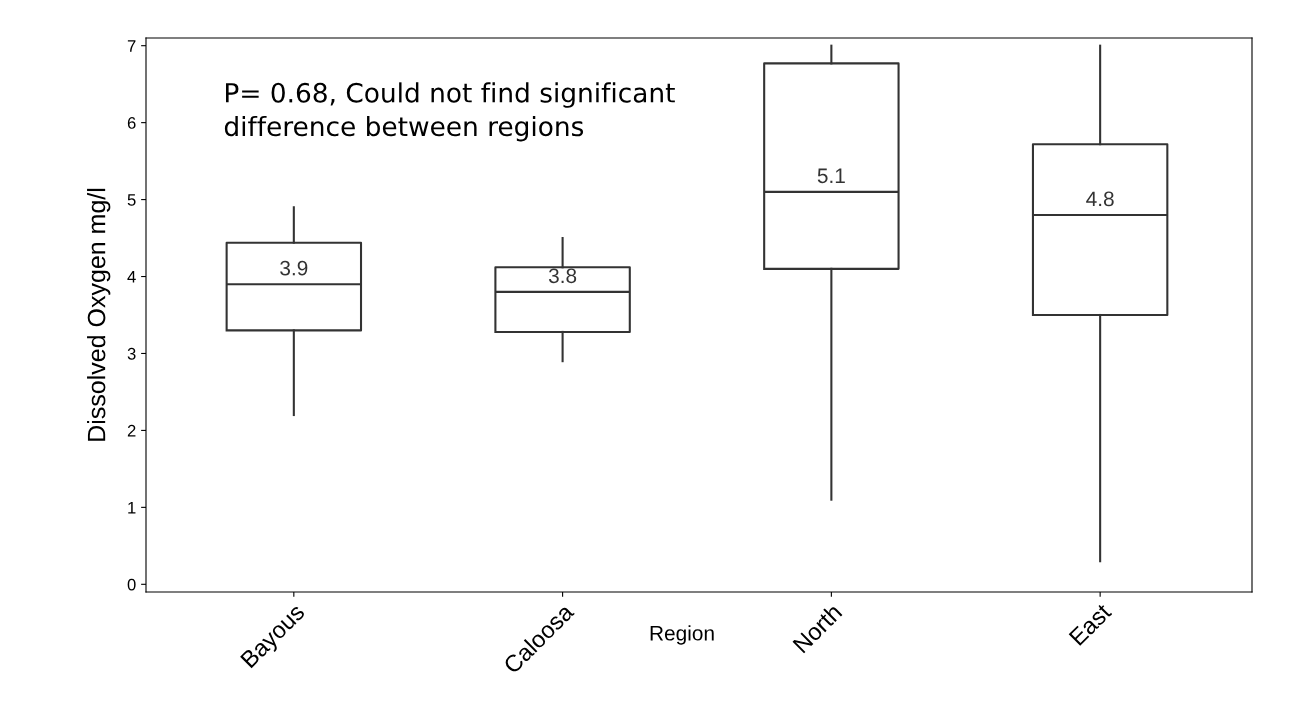 Image resolution: width=1306 pixels, height=715 pixels. What do you see at coordinates (131, 584) in the screenshot?
I see `y-tick-label: 0` at bounding box center [131, 584].